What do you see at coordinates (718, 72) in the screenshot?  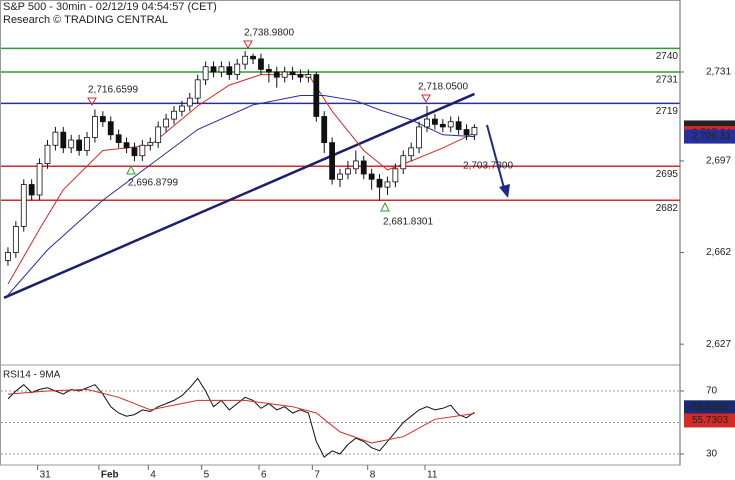 I see `y-tick-label: 2,731` at bounding box center [718, 72].